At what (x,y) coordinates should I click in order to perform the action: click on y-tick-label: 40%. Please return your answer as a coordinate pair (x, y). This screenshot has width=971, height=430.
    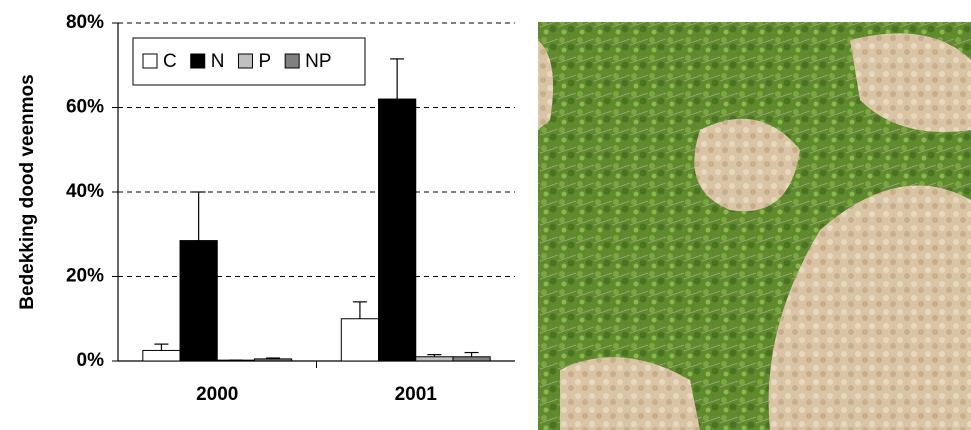
    Looking at the image, I should click on (85, 191).